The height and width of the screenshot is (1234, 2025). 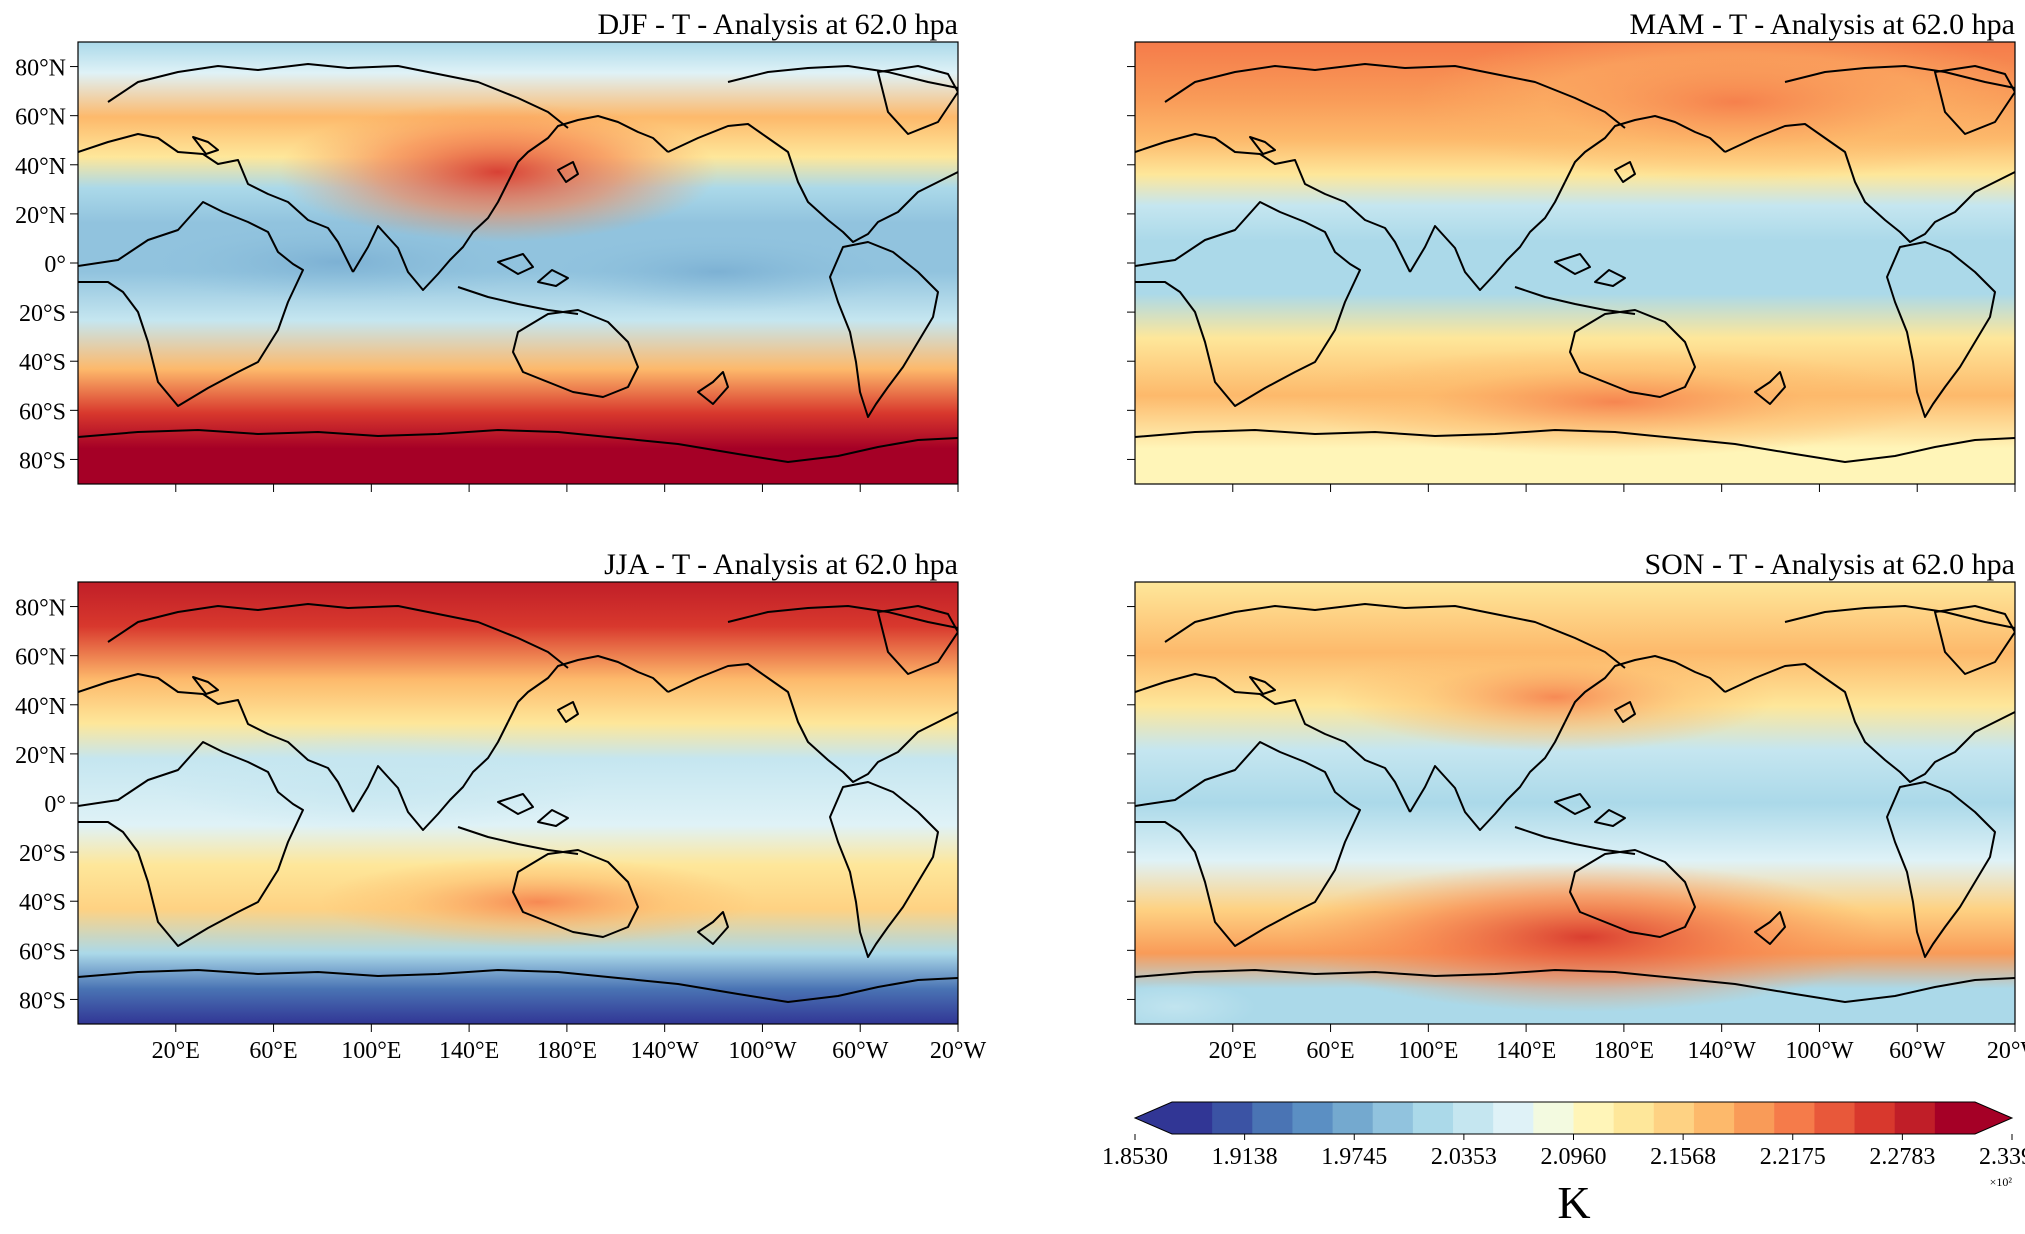 What do you see at coordinates (777, 24) in the screenshot?
I see `panel-title: DJF - T - Analysis at 62.0 hpa` at bounding box center [777, 24].